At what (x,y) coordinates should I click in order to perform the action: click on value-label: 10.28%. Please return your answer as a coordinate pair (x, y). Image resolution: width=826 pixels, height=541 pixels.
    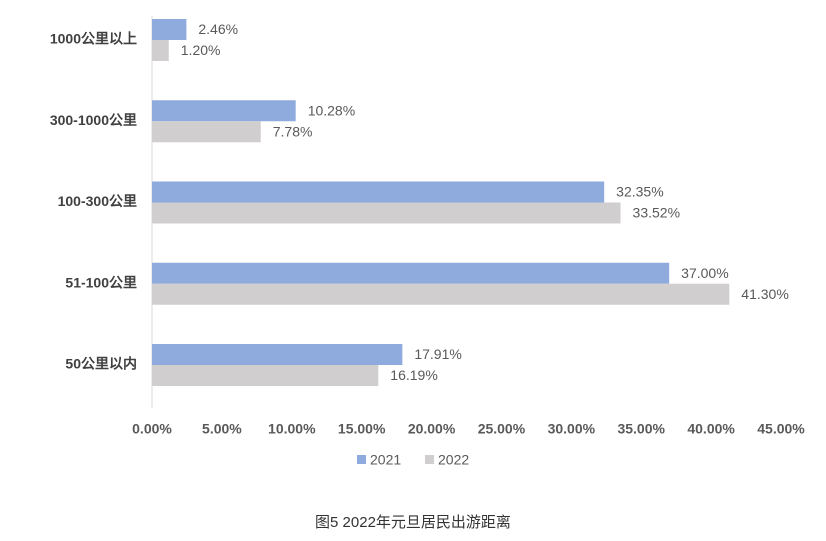
    Looking at the image, I should click on (331, 110).